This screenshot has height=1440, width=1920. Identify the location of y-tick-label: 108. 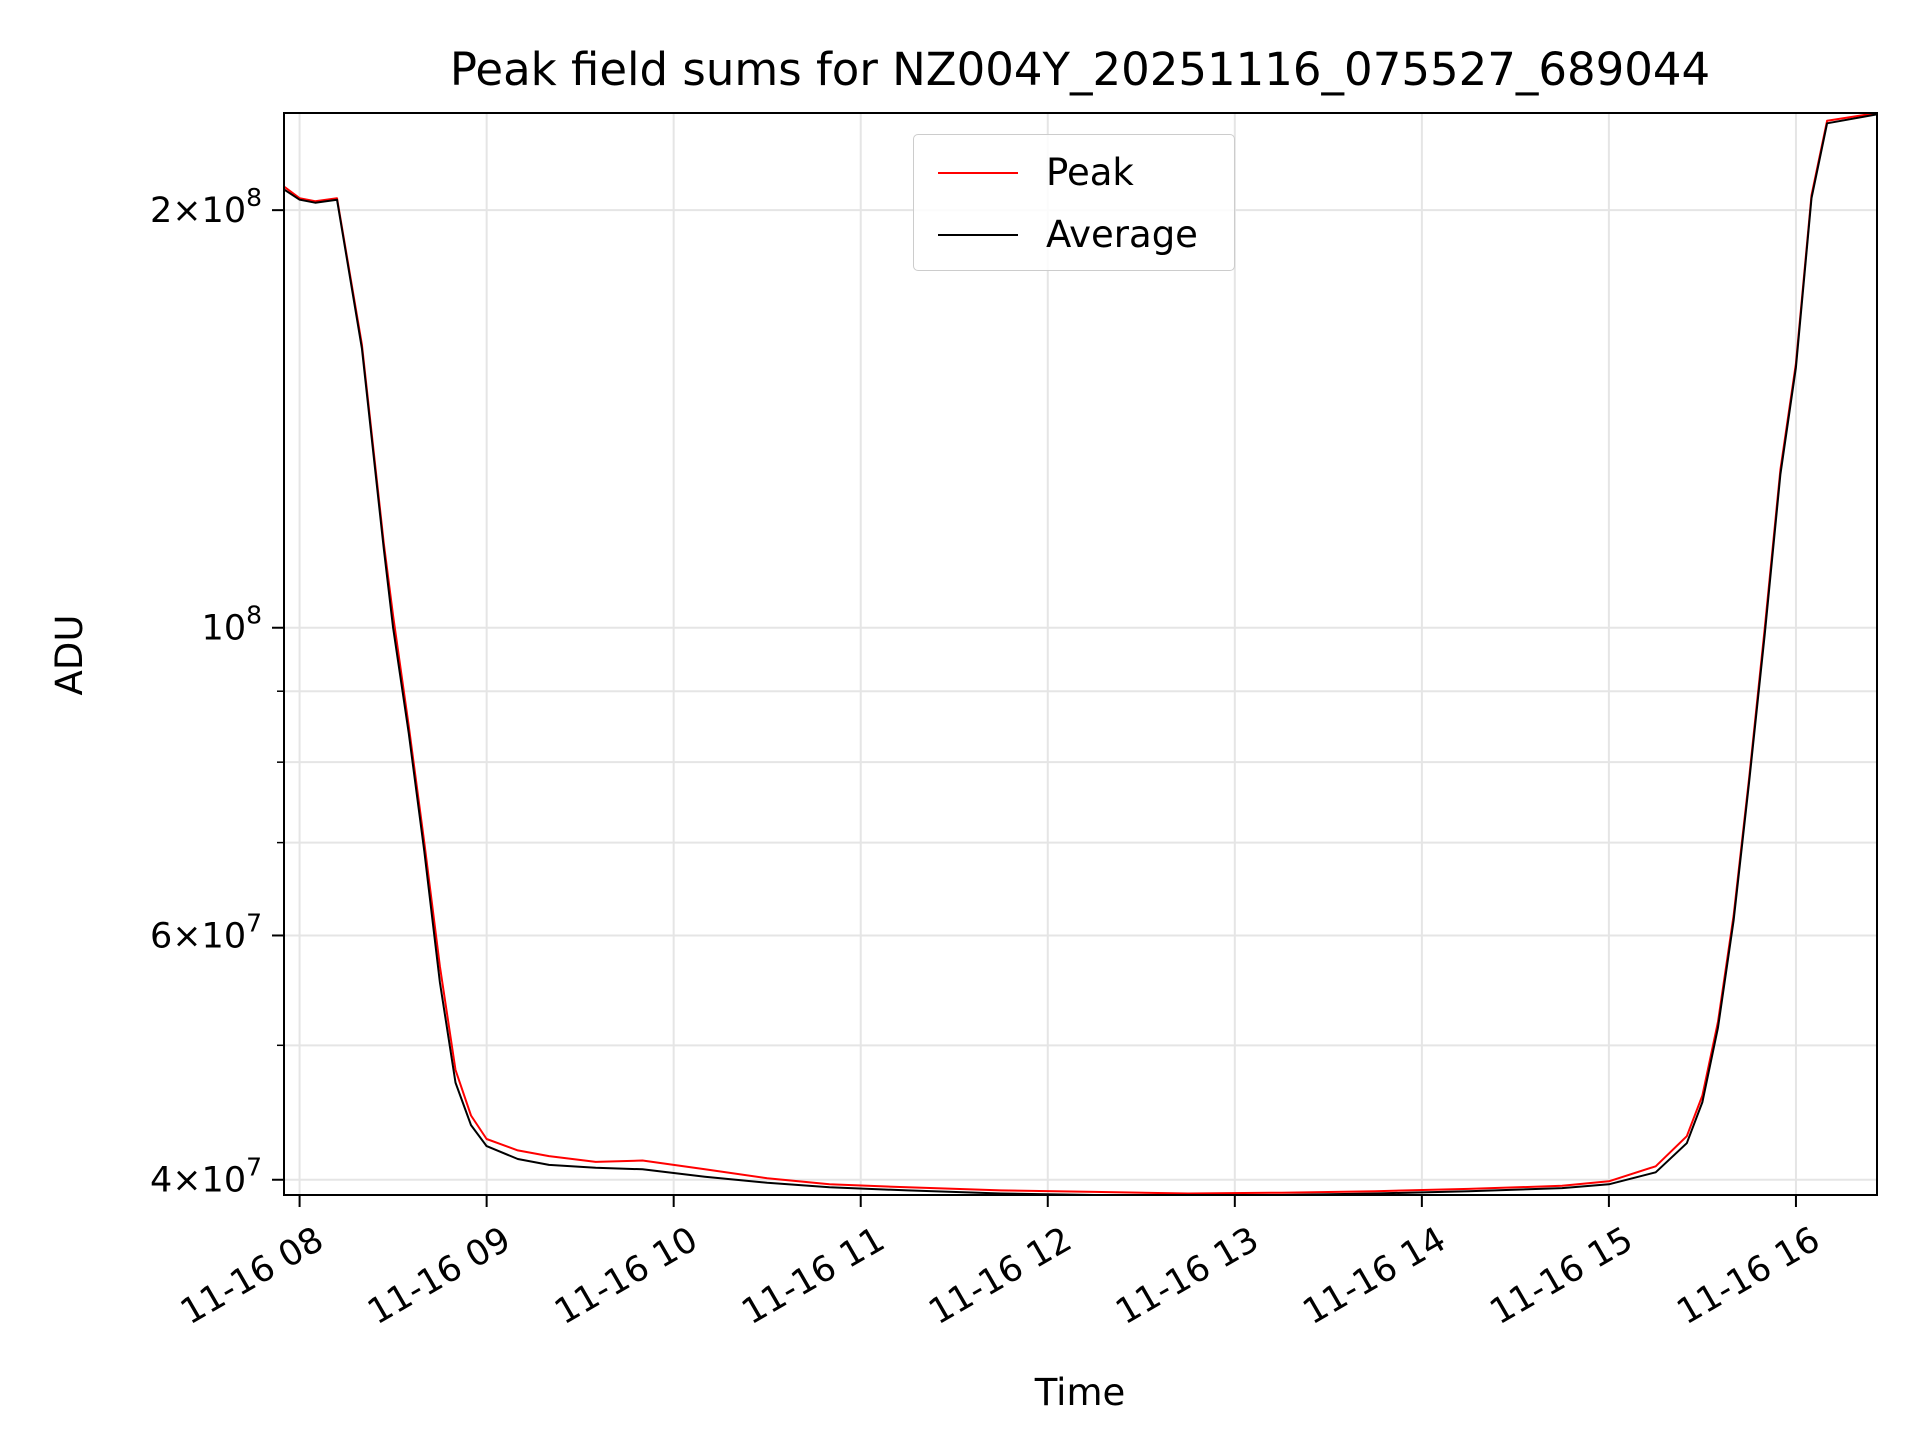
(232, 625).